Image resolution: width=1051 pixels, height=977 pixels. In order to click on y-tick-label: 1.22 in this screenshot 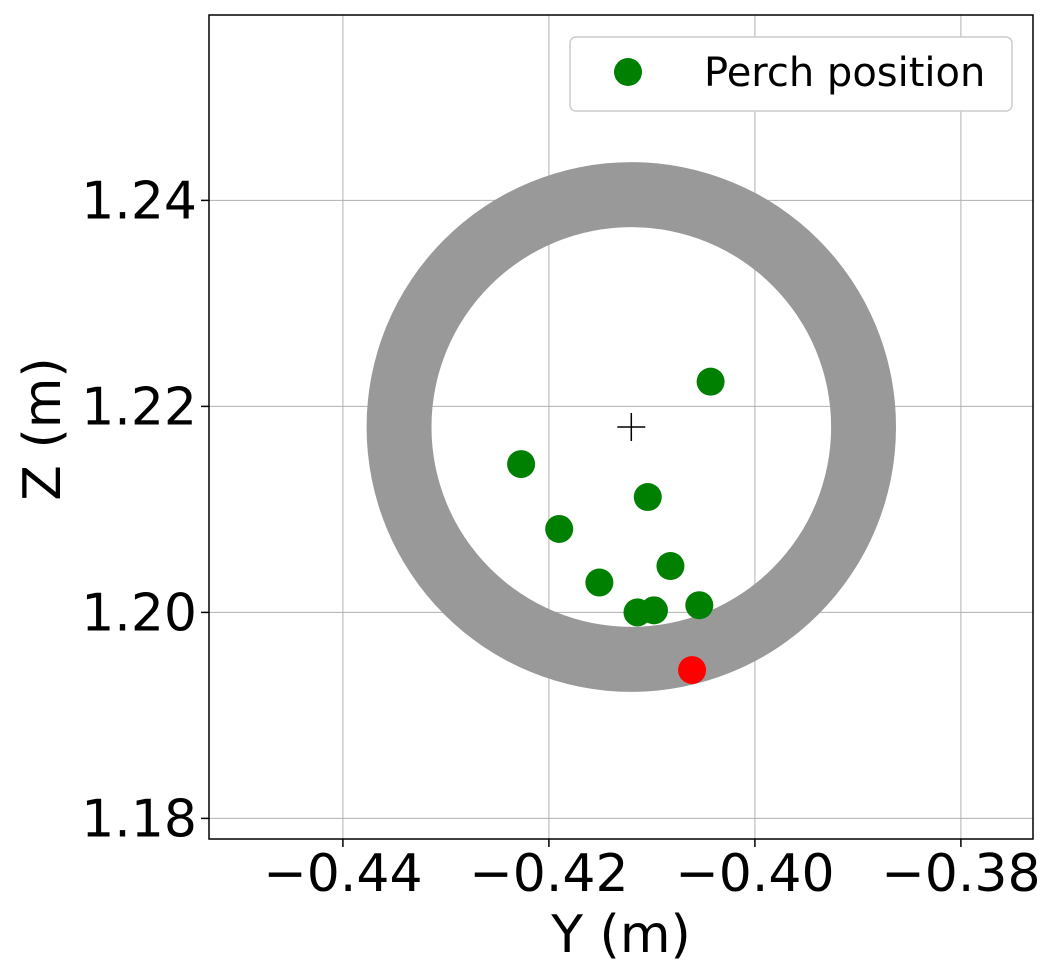, I will do `click(139, 407)`.